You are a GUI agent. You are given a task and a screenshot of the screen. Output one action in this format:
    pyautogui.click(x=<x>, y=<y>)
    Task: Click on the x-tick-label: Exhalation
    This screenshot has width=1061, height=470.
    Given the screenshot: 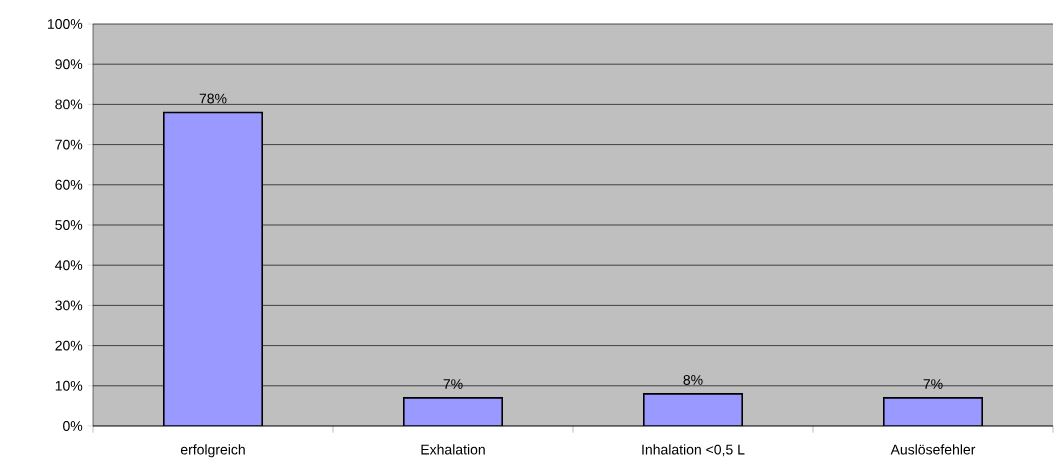 What is the action you would take?
    pyautogui.click(x=453, y=449)
    